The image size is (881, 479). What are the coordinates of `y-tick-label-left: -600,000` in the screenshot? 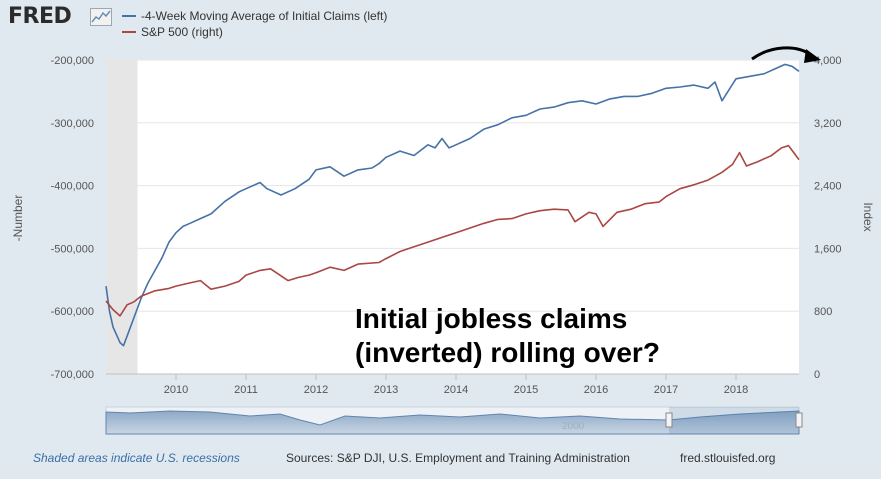 It's located at (72, 312).